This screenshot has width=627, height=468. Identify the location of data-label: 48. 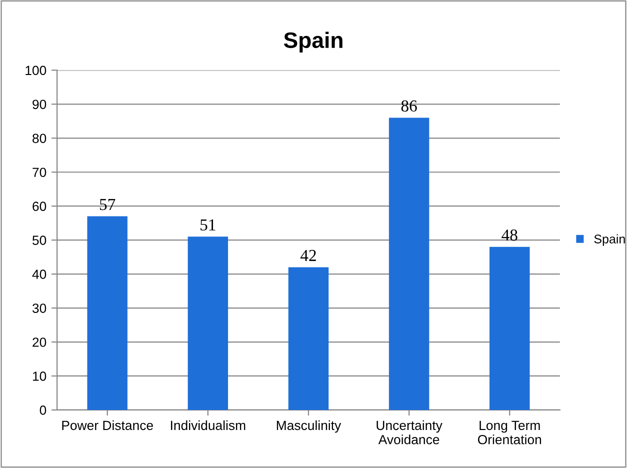
(510, 235).